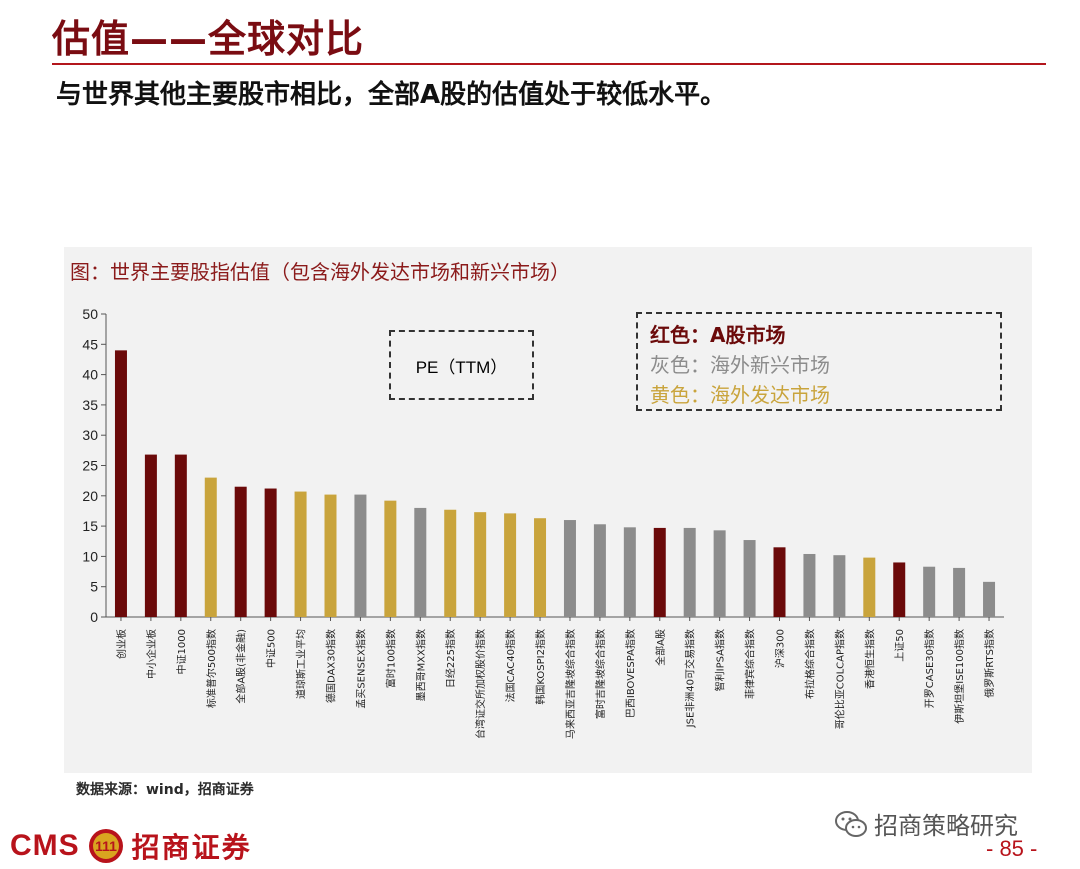 This screenshot has width=1080, height=869. What do you see at coordinates (540, 667) in the screenshot?
I see `x-tick-label: 韩国KOSPI2指数` at bounding box center [540, 667].